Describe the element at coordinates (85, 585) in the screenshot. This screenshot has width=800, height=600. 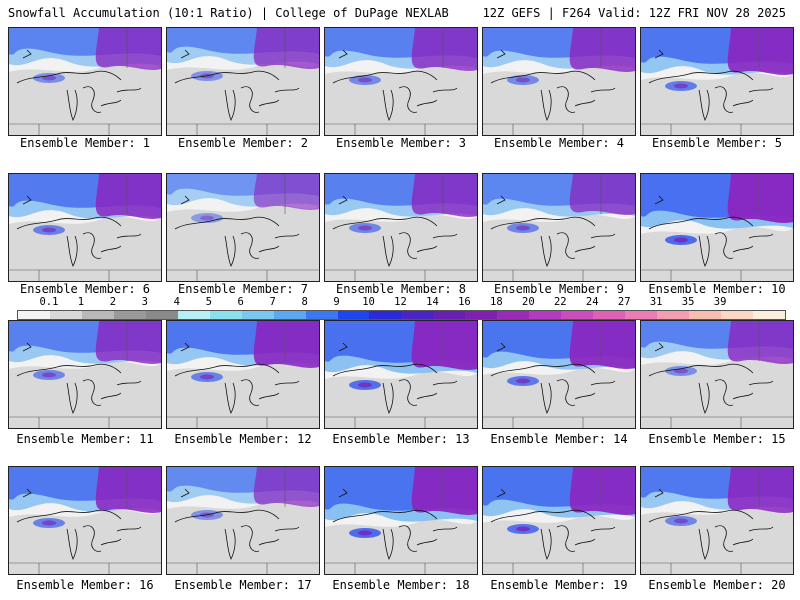
I see `ensemble-member-label: Ensemble Member: 16` at that location.